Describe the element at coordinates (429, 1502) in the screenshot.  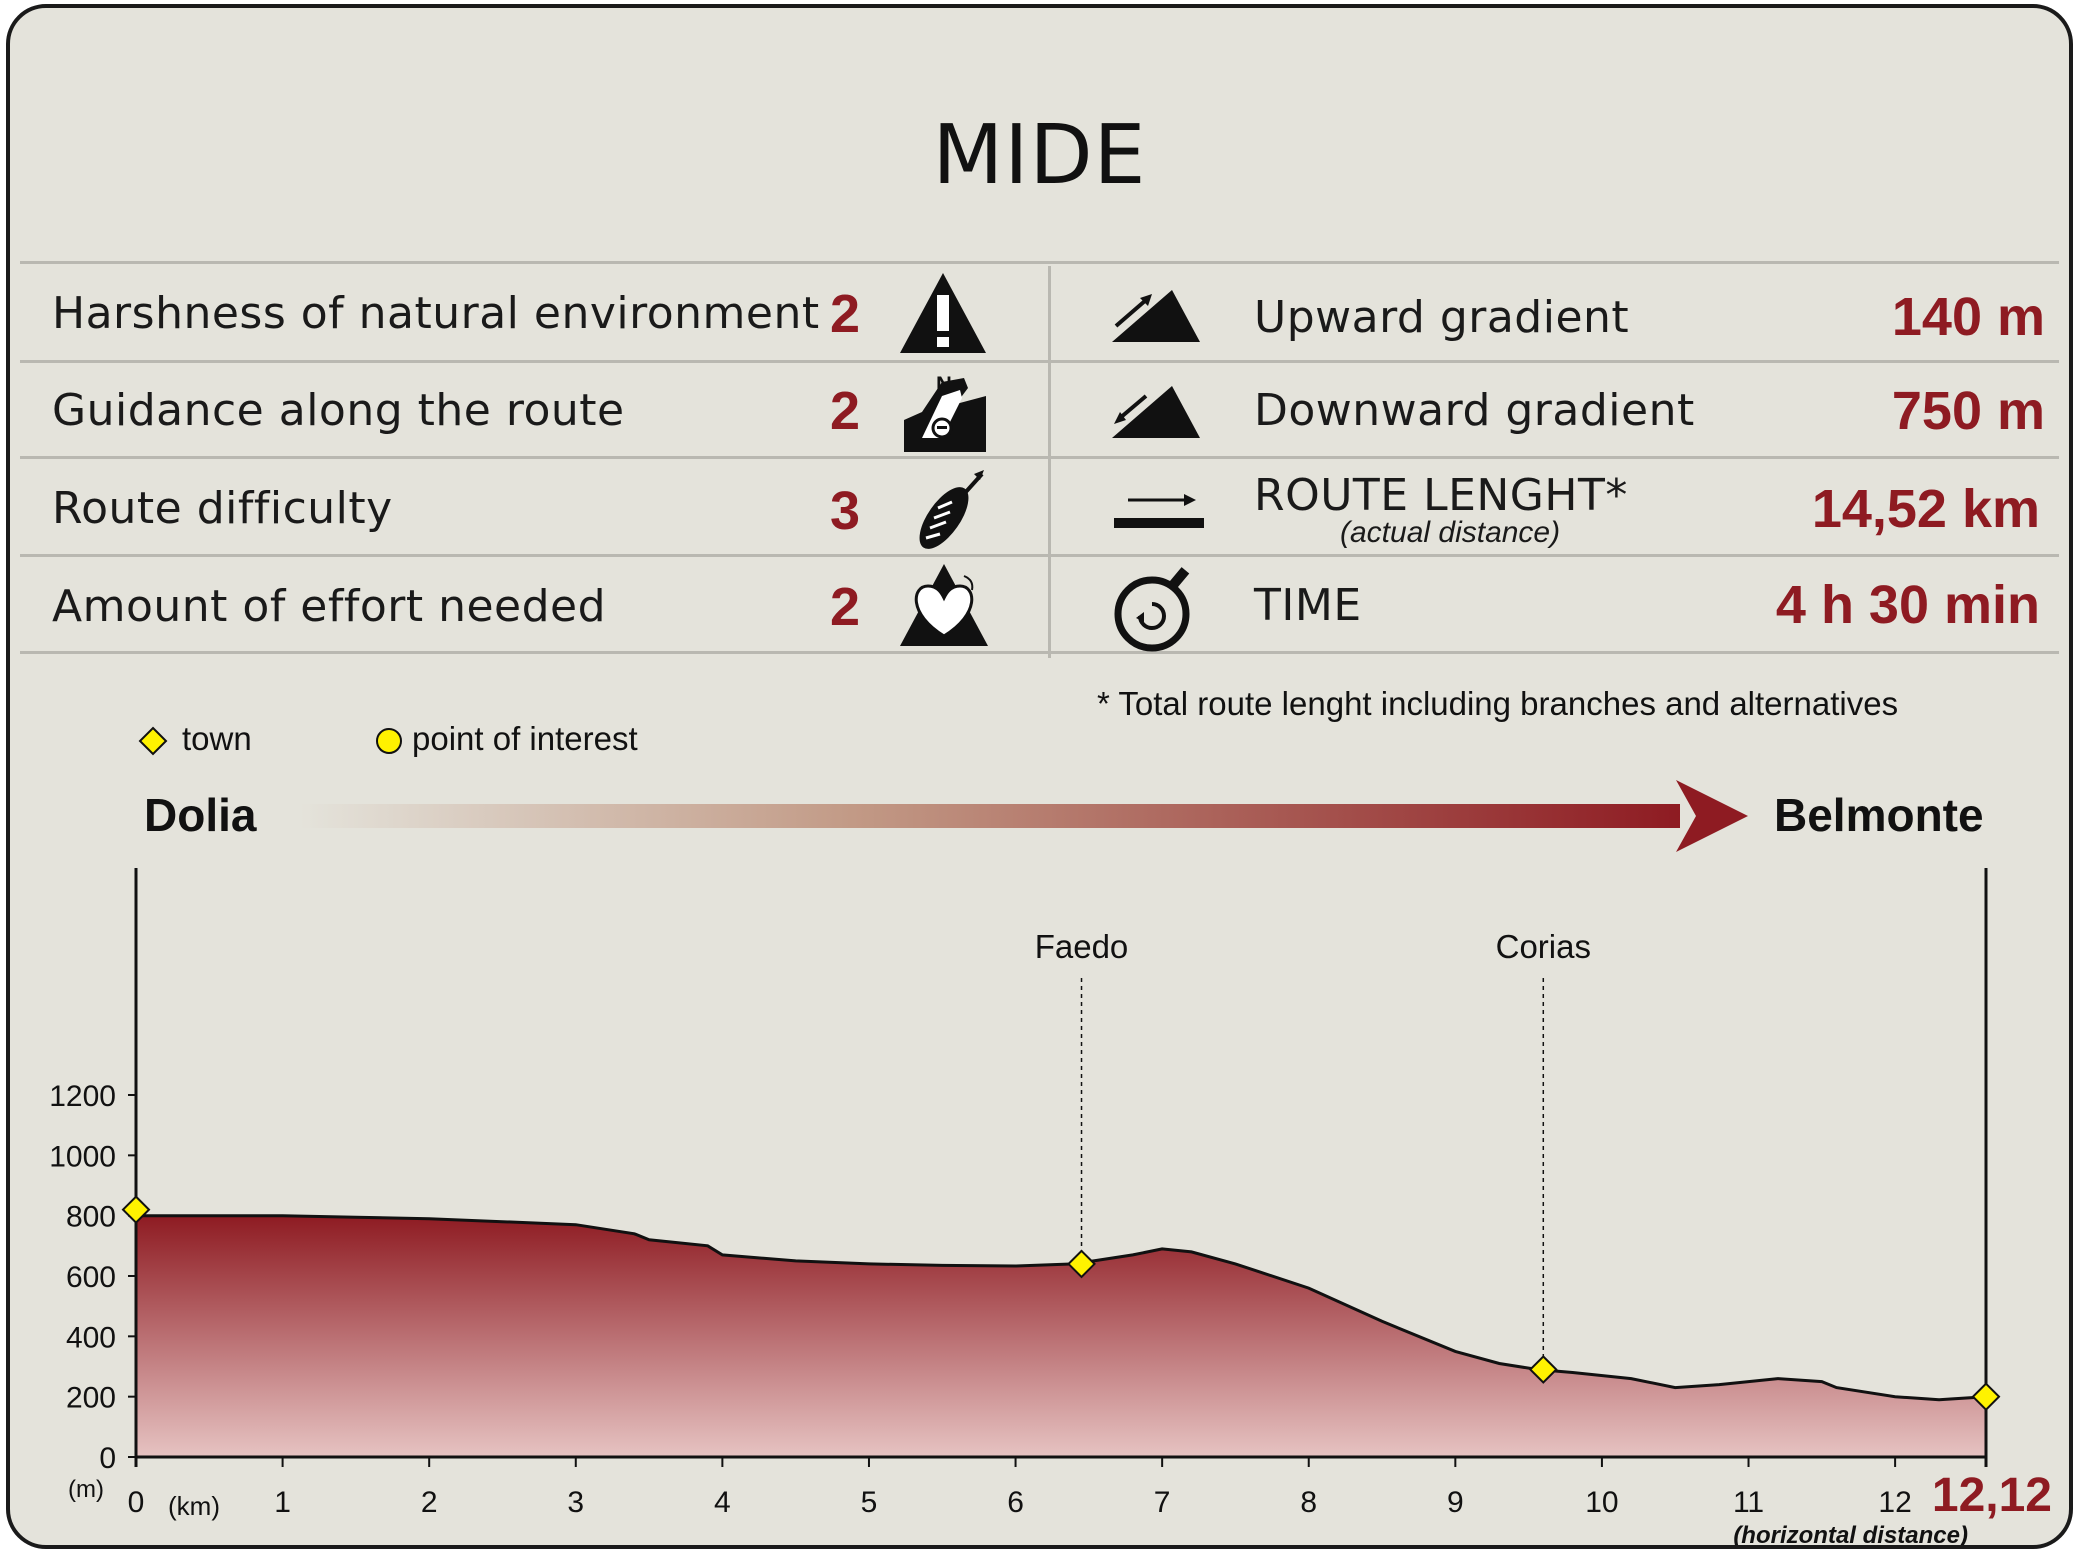
I see `x-tick-label: 2` at that location.